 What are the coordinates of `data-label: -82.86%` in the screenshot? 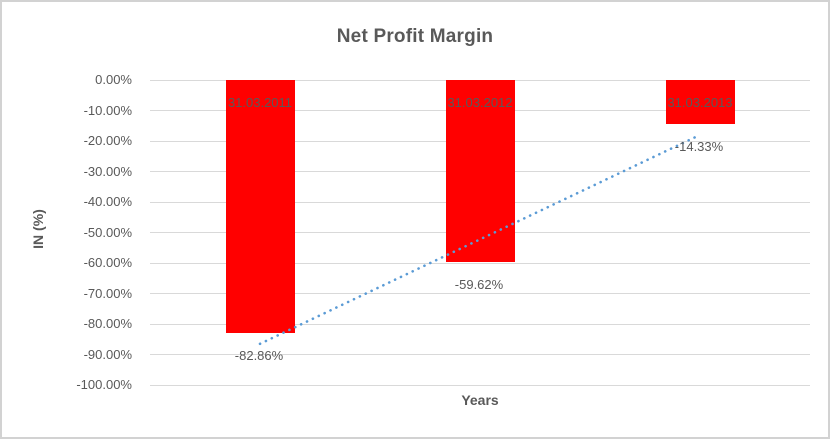 It's located at (259, 355).